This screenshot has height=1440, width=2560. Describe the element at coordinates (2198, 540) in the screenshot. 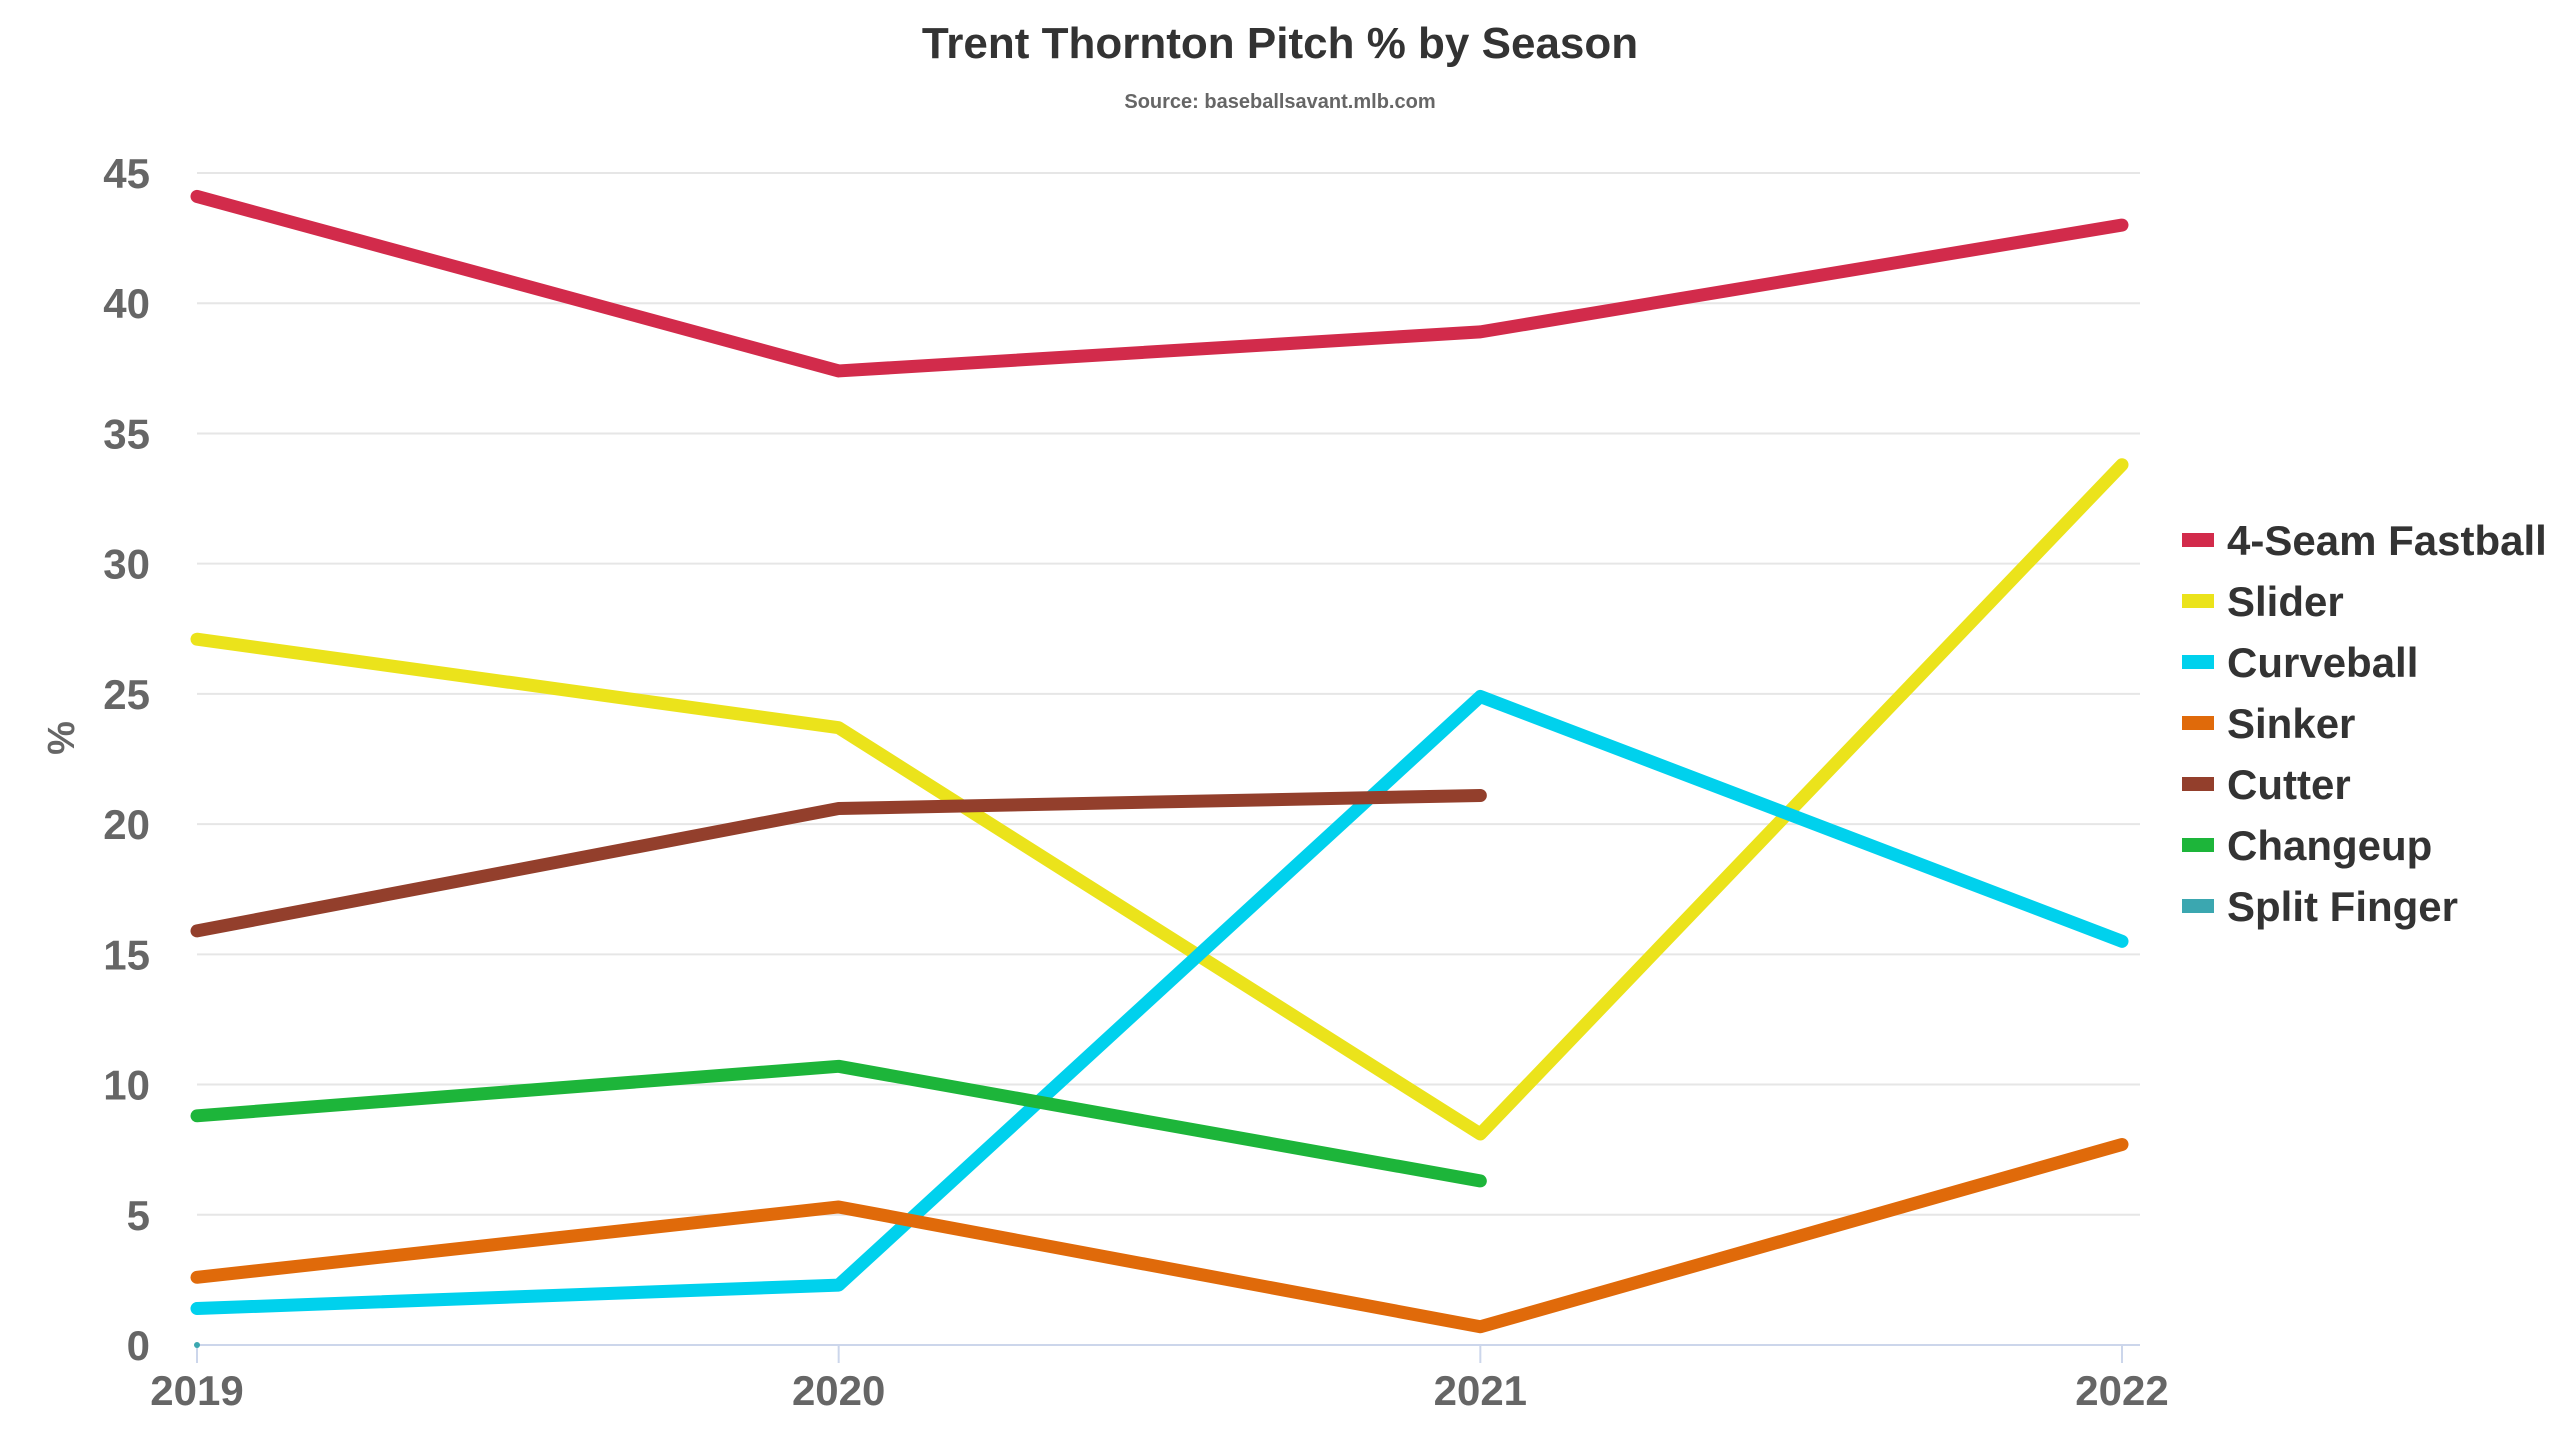

I see `legend-swatch-4-seam-fastball` at that location.